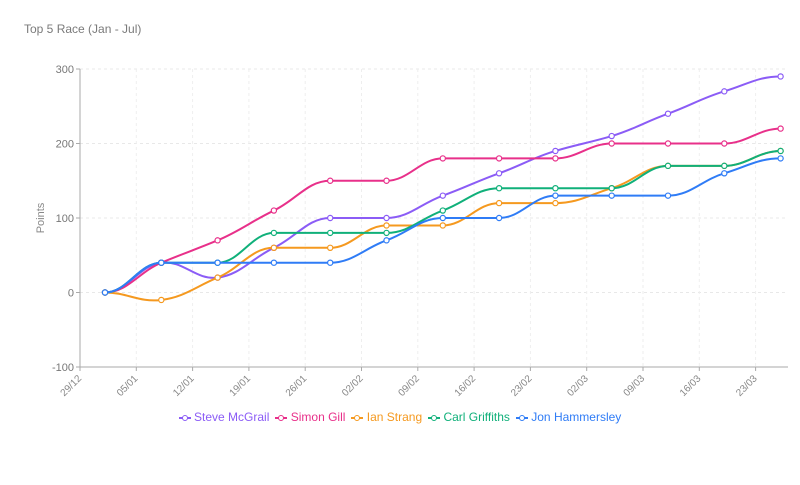 This screenshot has height=485, width=800. Describe the element at coordinates (71, 294) in the screenshot. I see `y-tick-label: 0` at that location.